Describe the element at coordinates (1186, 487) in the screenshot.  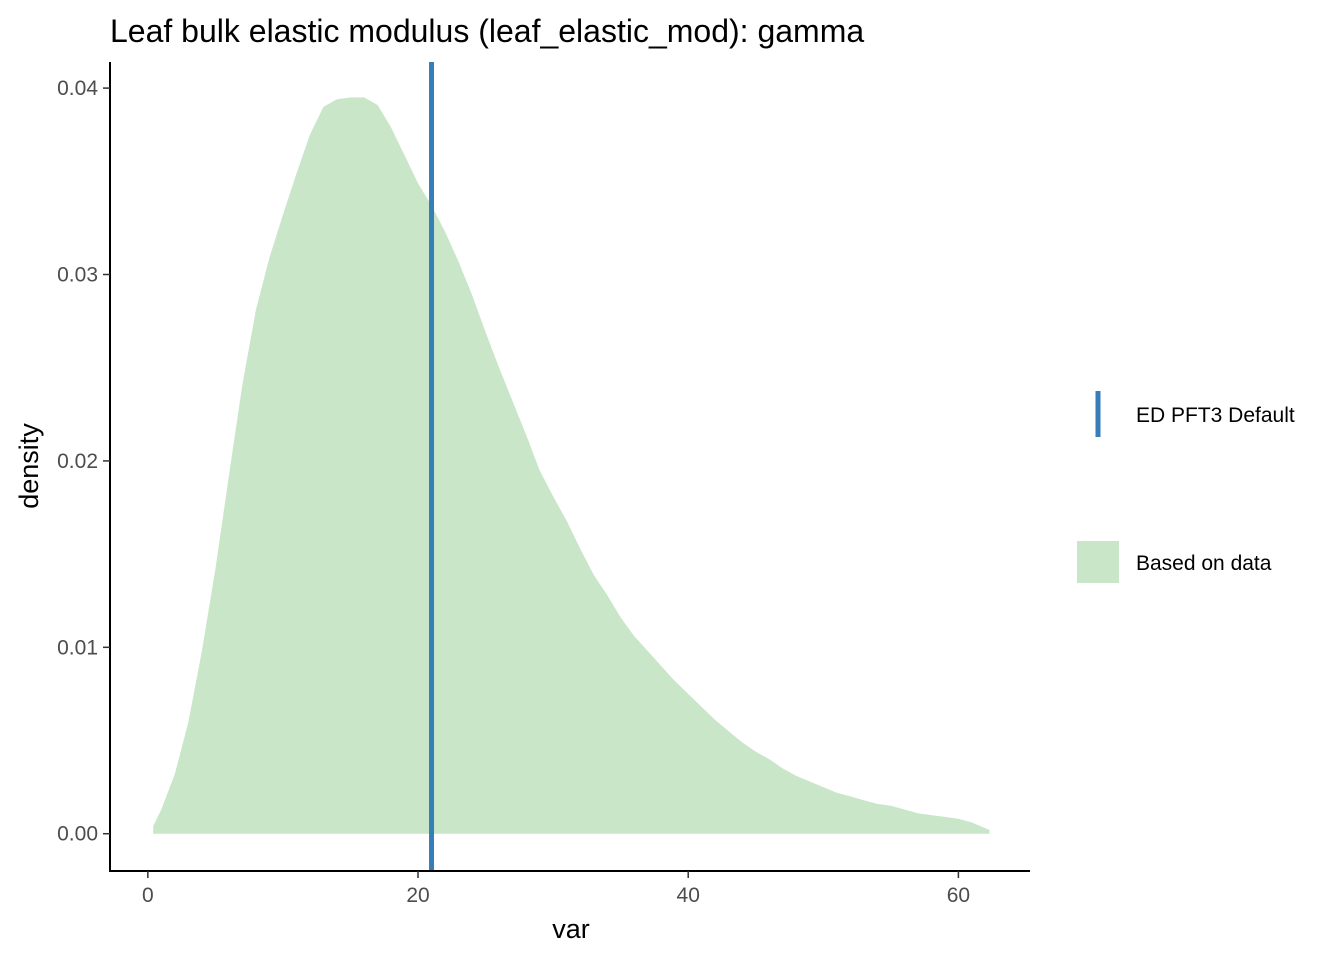
I see `legend: ED PFT3 Default Based on data` at that location.